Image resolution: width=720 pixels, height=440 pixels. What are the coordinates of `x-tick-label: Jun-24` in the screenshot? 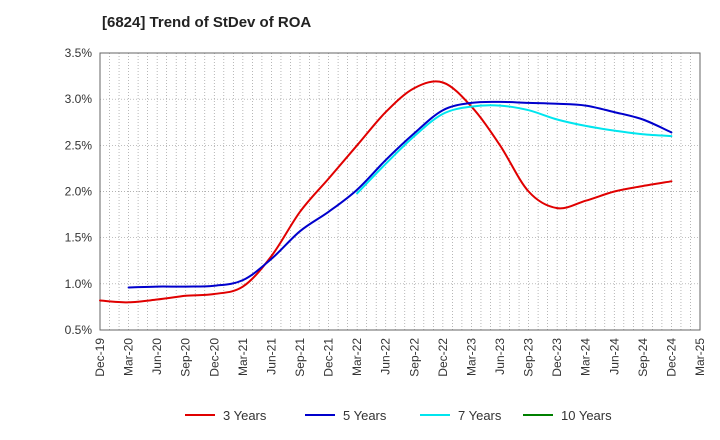 It's located at (614, 356).